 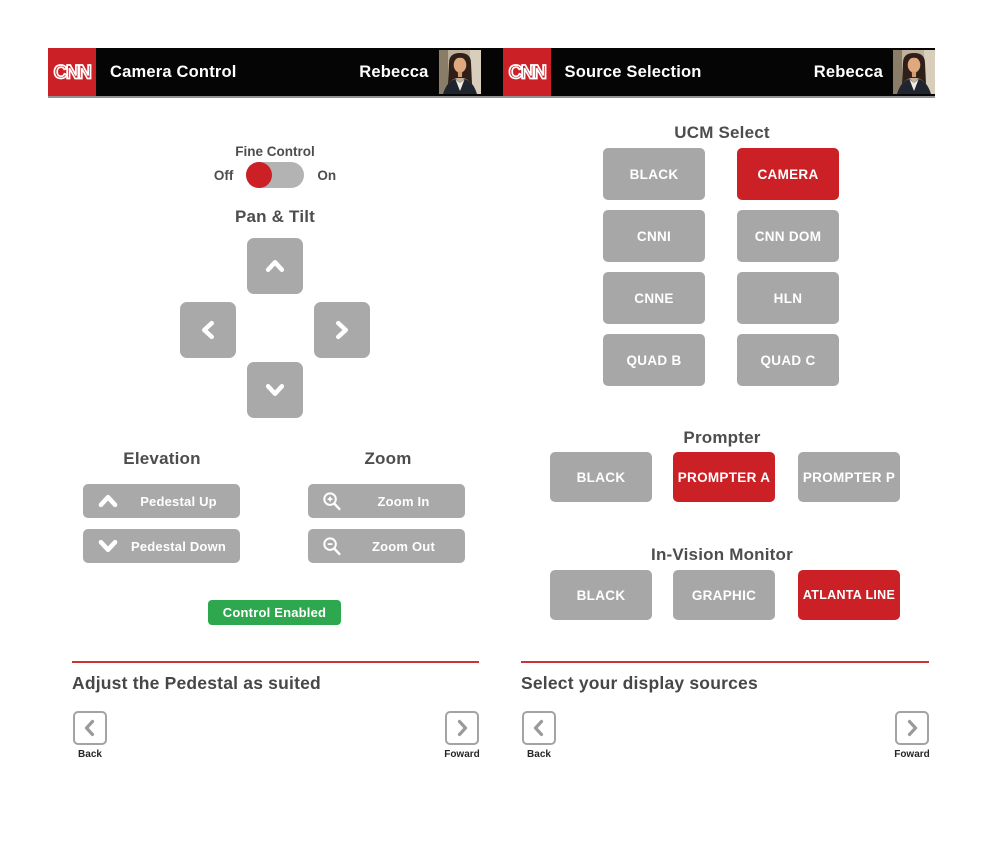 I want to click on toggle-on-label: On, so click(x=327, y=175).